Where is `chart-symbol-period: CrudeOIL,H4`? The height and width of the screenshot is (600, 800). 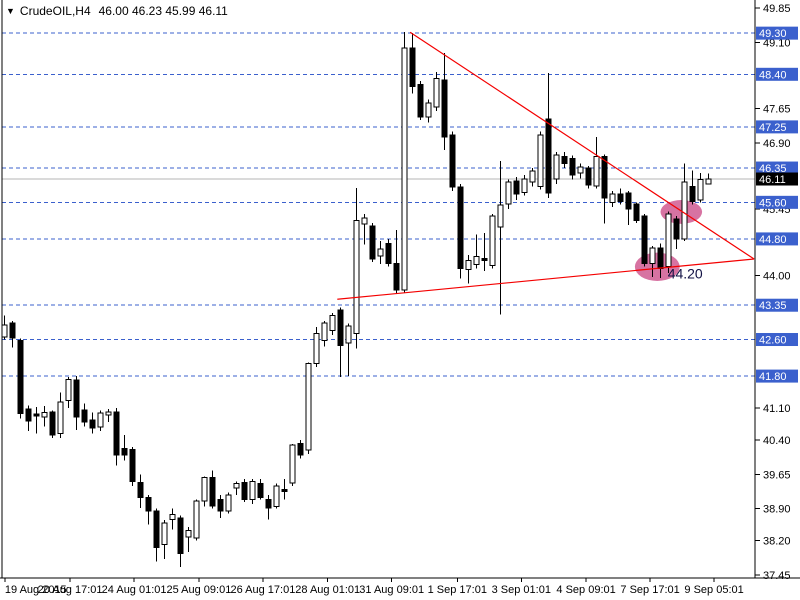
chart-symbol-period: CrudeOIL,H4 is located at coordinates (55, 11).